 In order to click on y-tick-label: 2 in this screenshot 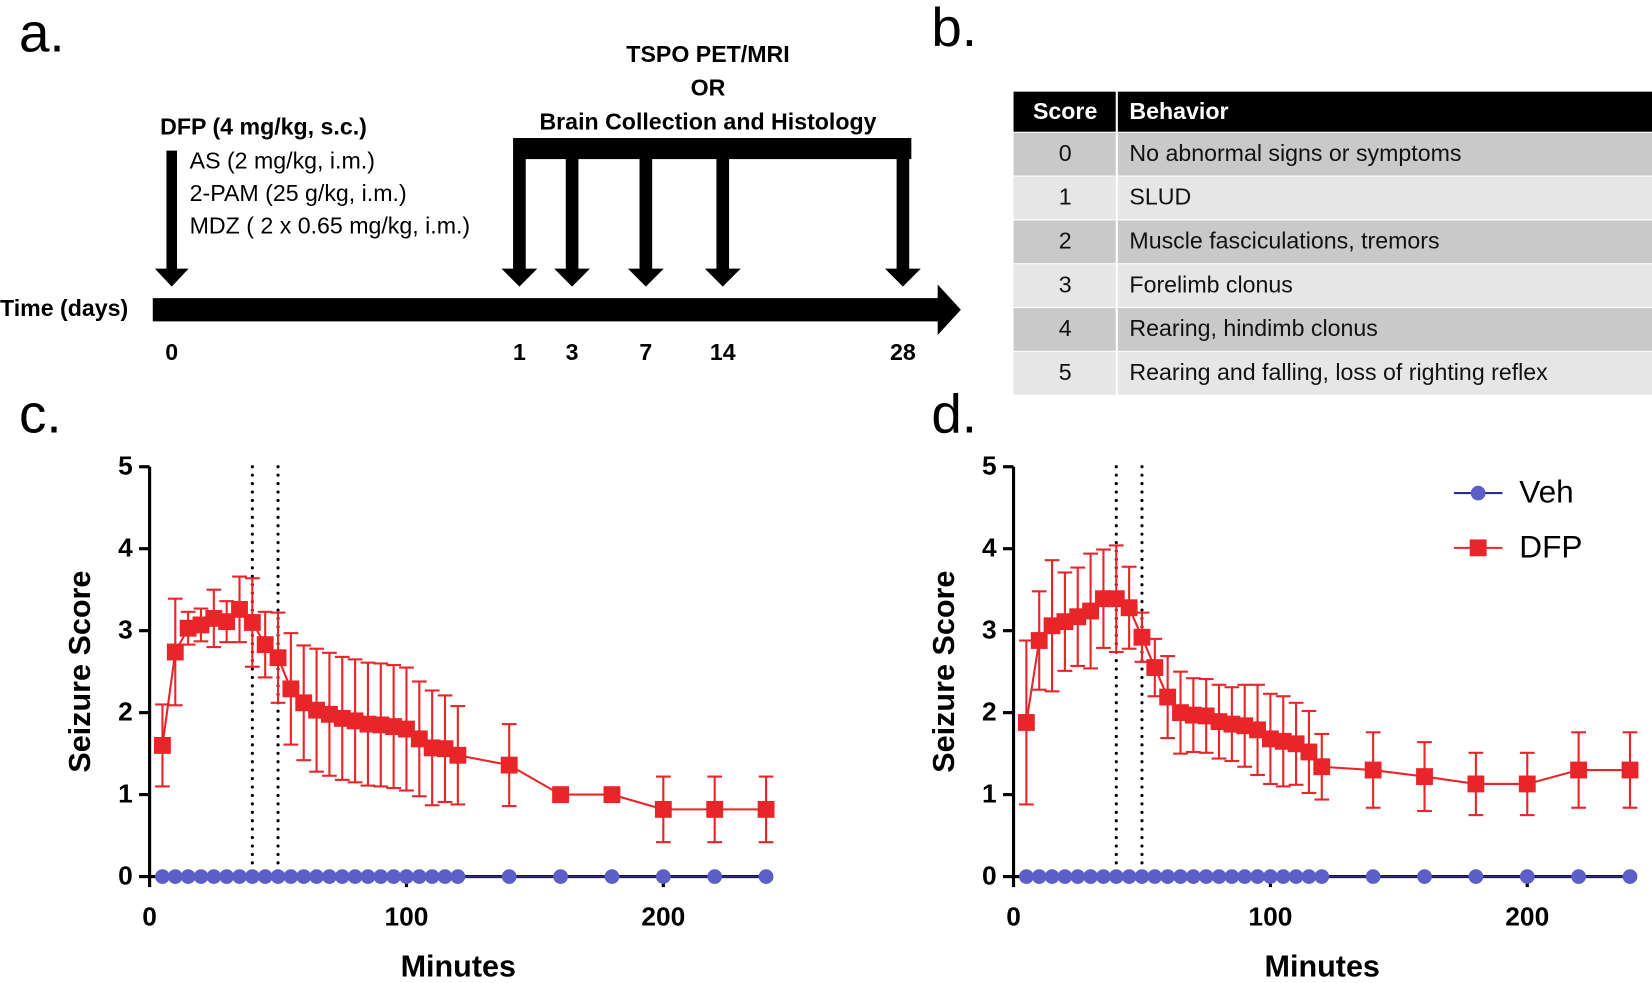, I will do `click(989, 712)`.